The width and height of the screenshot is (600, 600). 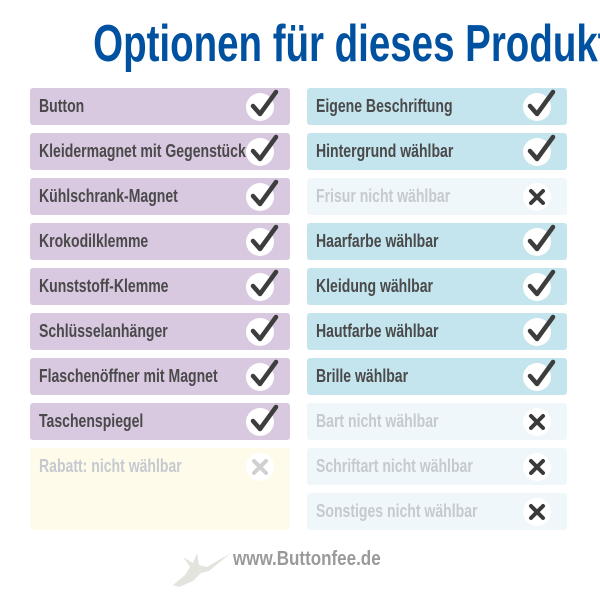 I want to click on product-row: Kleidermagnet mit Gegenstück, so click(x=160, y=151).